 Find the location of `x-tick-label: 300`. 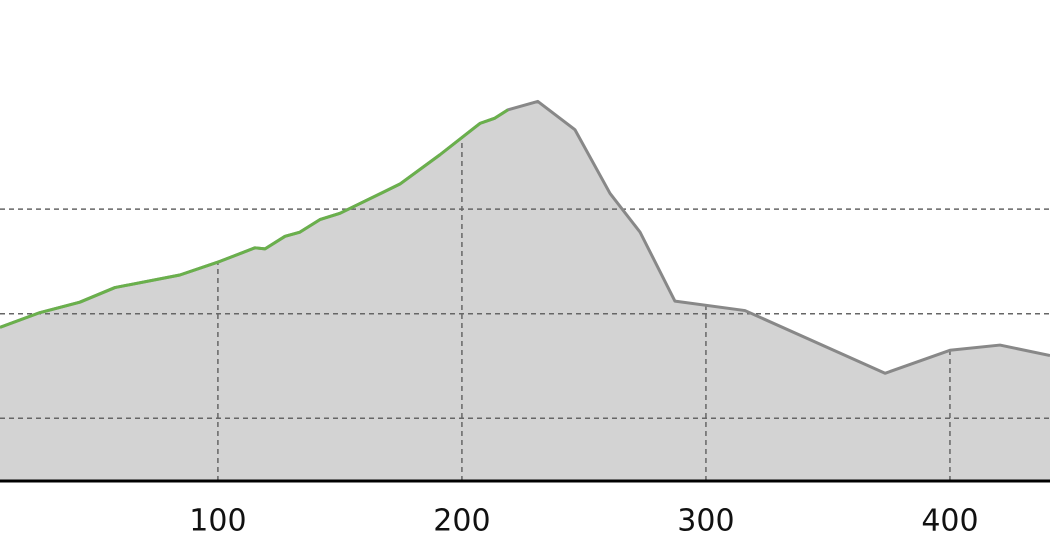

x-tick-label: 300 is located at coordinates (705, 521).